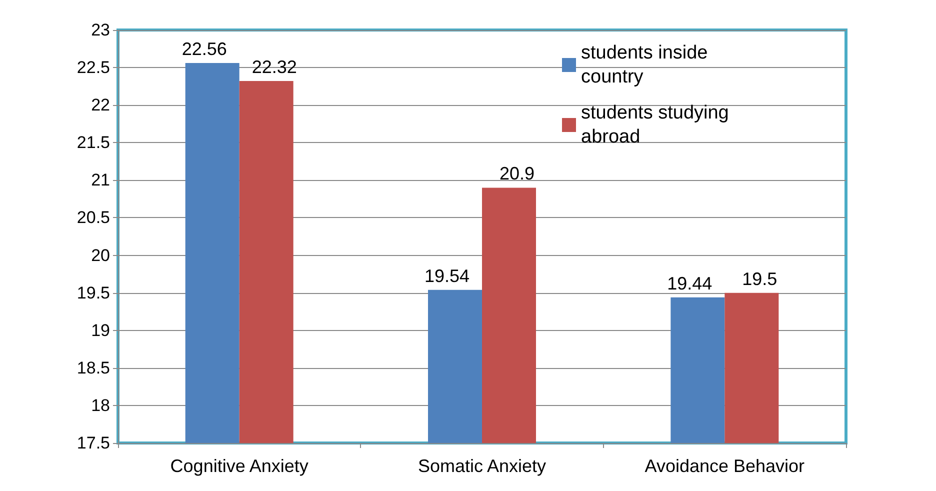 Image resolution: width=936 pixels, height=491 pixels. I want to click on y-tick-label: 18, so click(100, 405).